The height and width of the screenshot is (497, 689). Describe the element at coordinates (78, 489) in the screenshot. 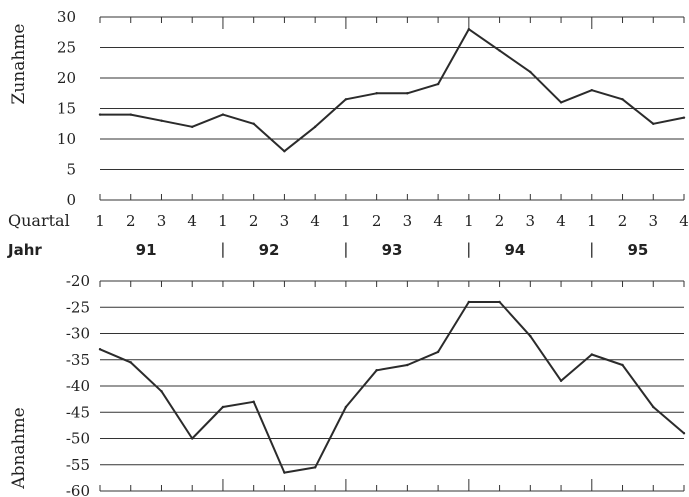

I see `y-tick-label: -60` at that location.